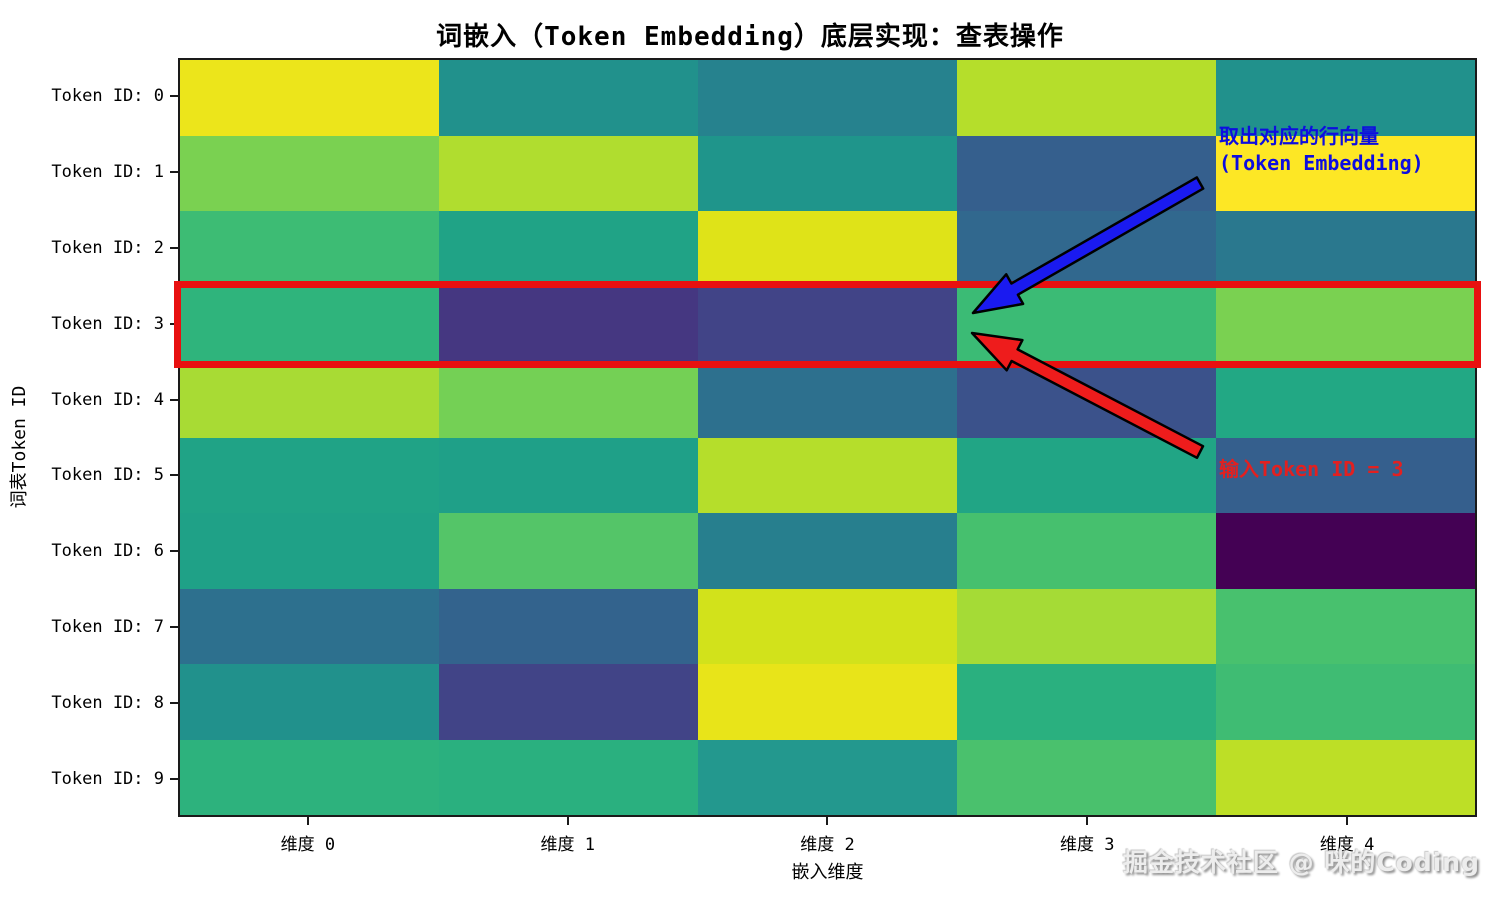 This screenshot has height=900, width=1500. I want to click on heatmap-cell-r2-c0, so click(309, 249).